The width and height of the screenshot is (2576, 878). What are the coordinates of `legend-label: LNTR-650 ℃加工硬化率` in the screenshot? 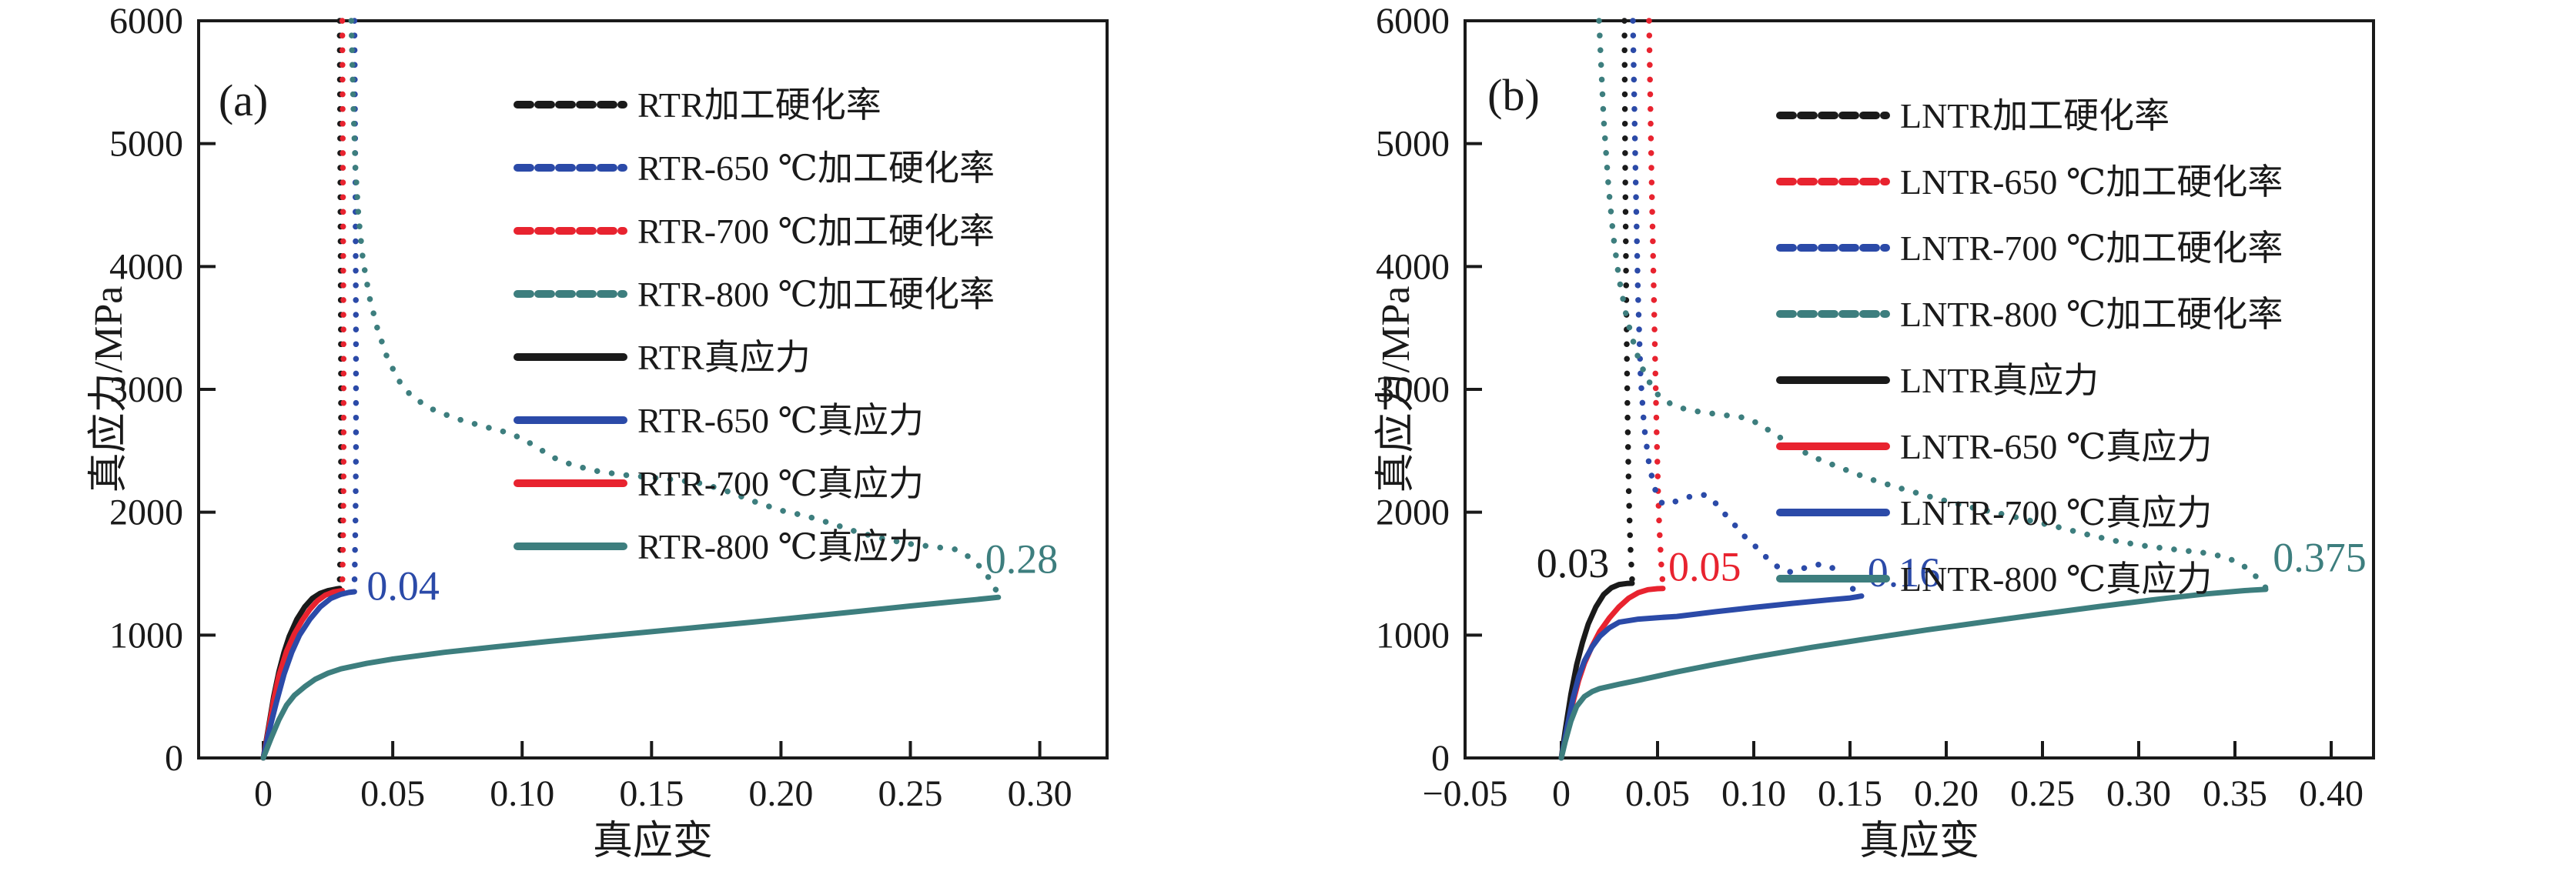 It's located at (2092, 182).